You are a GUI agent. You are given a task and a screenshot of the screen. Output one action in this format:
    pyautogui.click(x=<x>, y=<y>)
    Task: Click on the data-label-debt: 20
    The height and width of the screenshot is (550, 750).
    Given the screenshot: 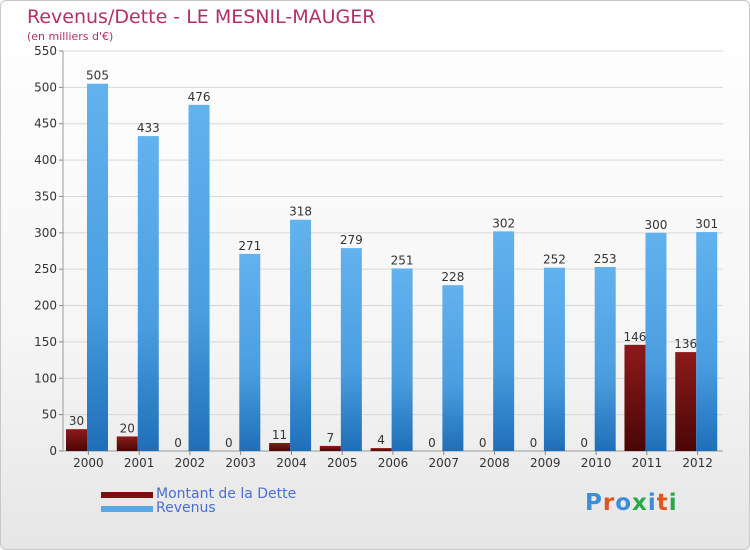 What is the action you would take?
    pyautogui.click(x=127, y=428)
    